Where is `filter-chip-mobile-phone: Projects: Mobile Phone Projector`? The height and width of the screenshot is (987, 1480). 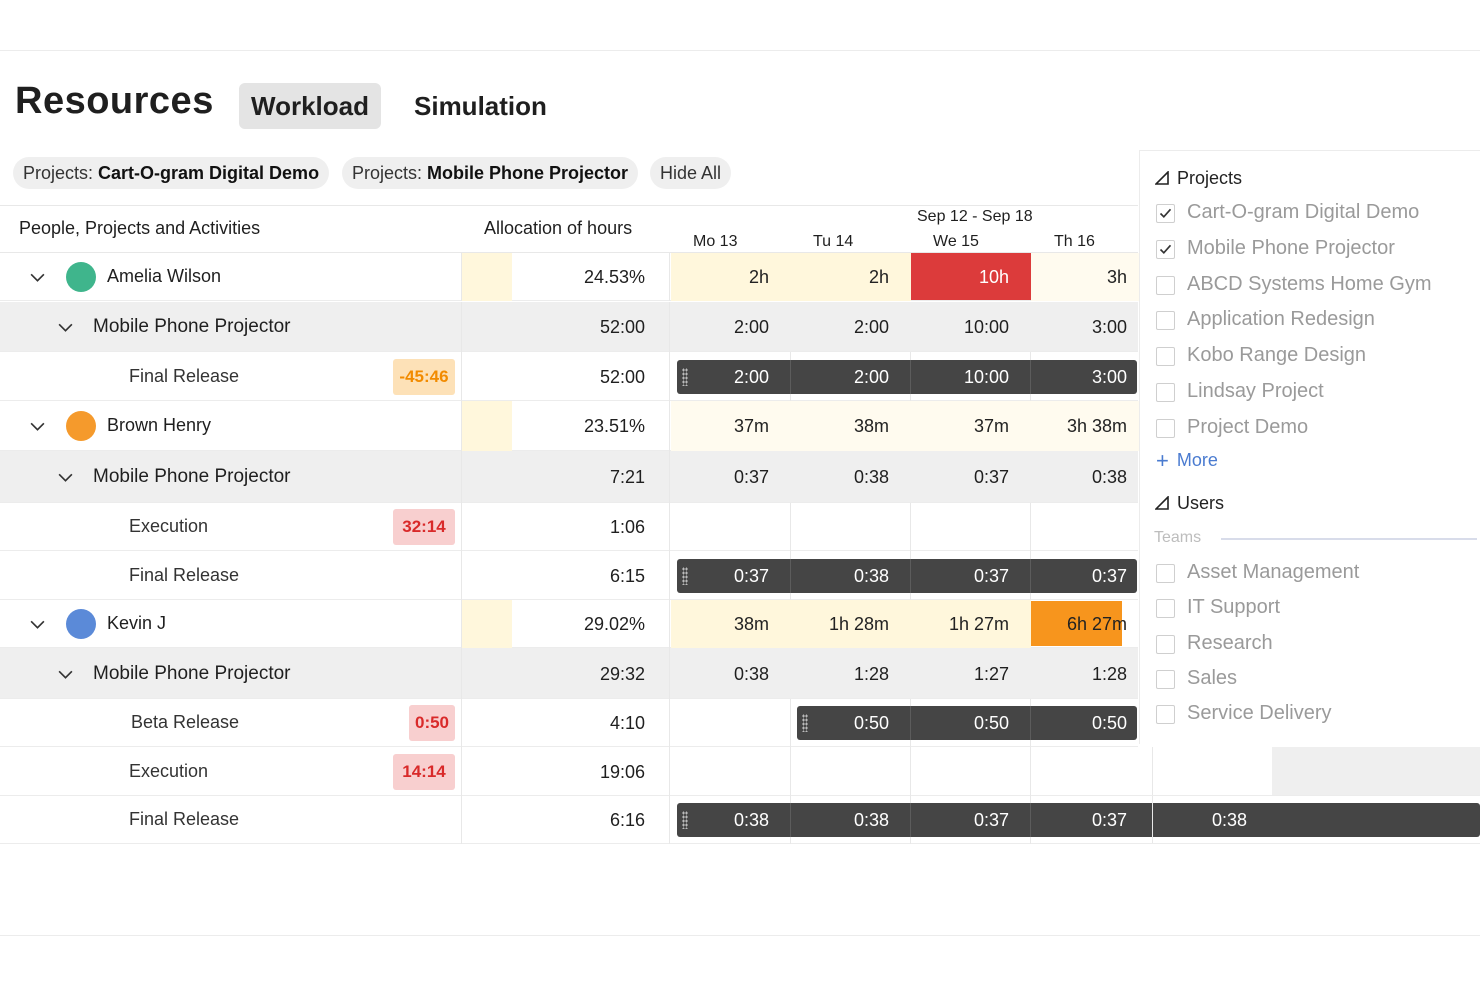
filter-chip-mobile-phone: Projects: Mobile Phone Projector is located at coordinates (490, 173).